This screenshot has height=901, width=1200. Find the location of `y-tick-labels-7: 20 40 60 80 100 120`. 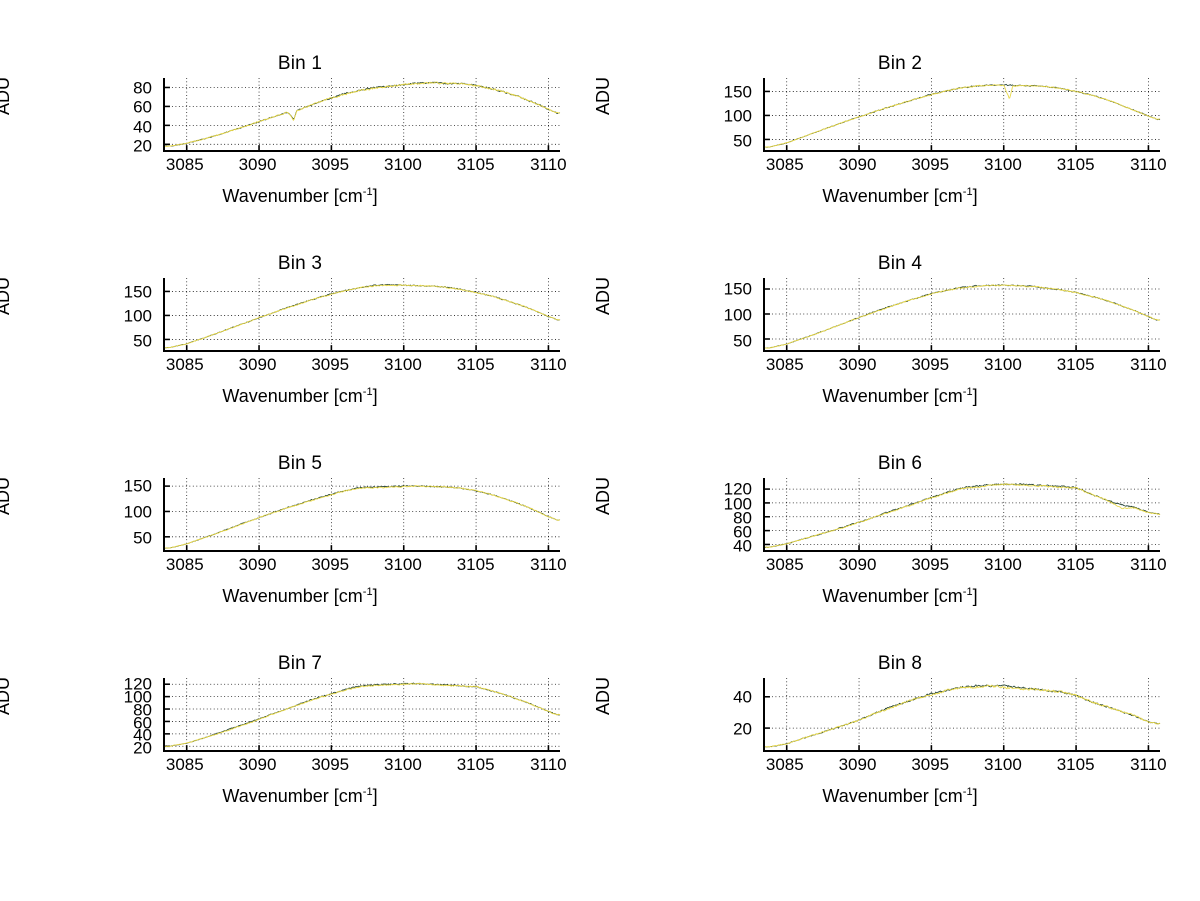

y-tick-labels-7: 20 40 60 80 100 120 is located at coordinates (79, 715).